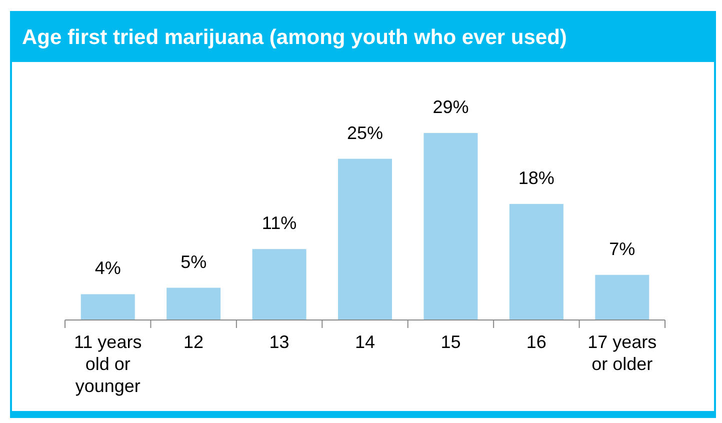  Describe the element at coordinates (450, 107) in the screenshot. I see `data-label: 29%` at that location.